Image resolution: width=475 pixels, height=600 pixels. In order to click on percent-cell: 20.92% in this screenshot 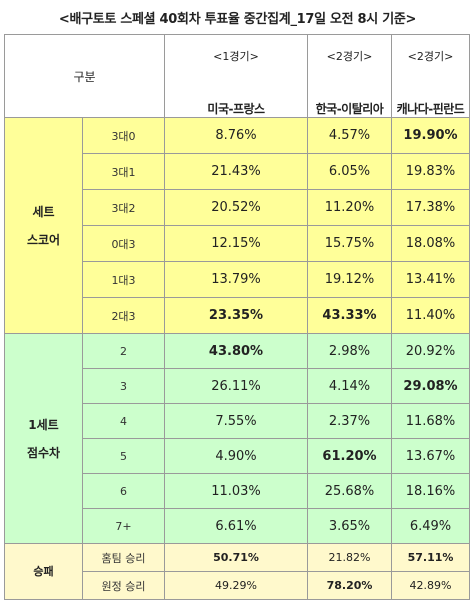, I will do `click(430, 351)`.